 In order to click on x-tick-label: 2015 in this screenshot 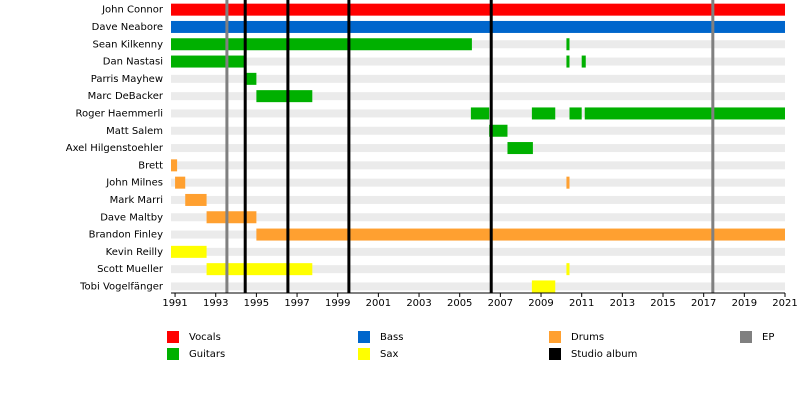, I will do `click(662, 303)`.